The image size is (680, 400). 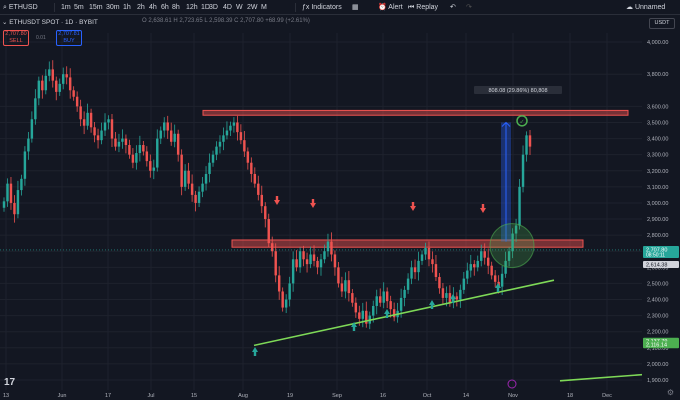 What do you see at coordinates (127, 7) in the screenshot?
I see `interval-1h: 1h` at bounding box center [127, 7].